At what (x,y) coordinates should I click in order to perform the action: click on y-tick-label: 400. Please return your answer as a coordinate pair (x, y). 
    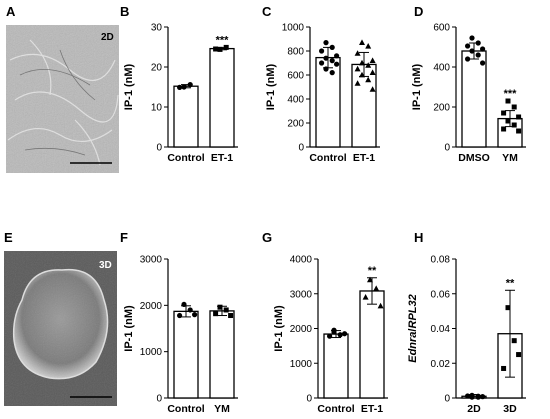
    Looking at the image, I should click on (441, 68).